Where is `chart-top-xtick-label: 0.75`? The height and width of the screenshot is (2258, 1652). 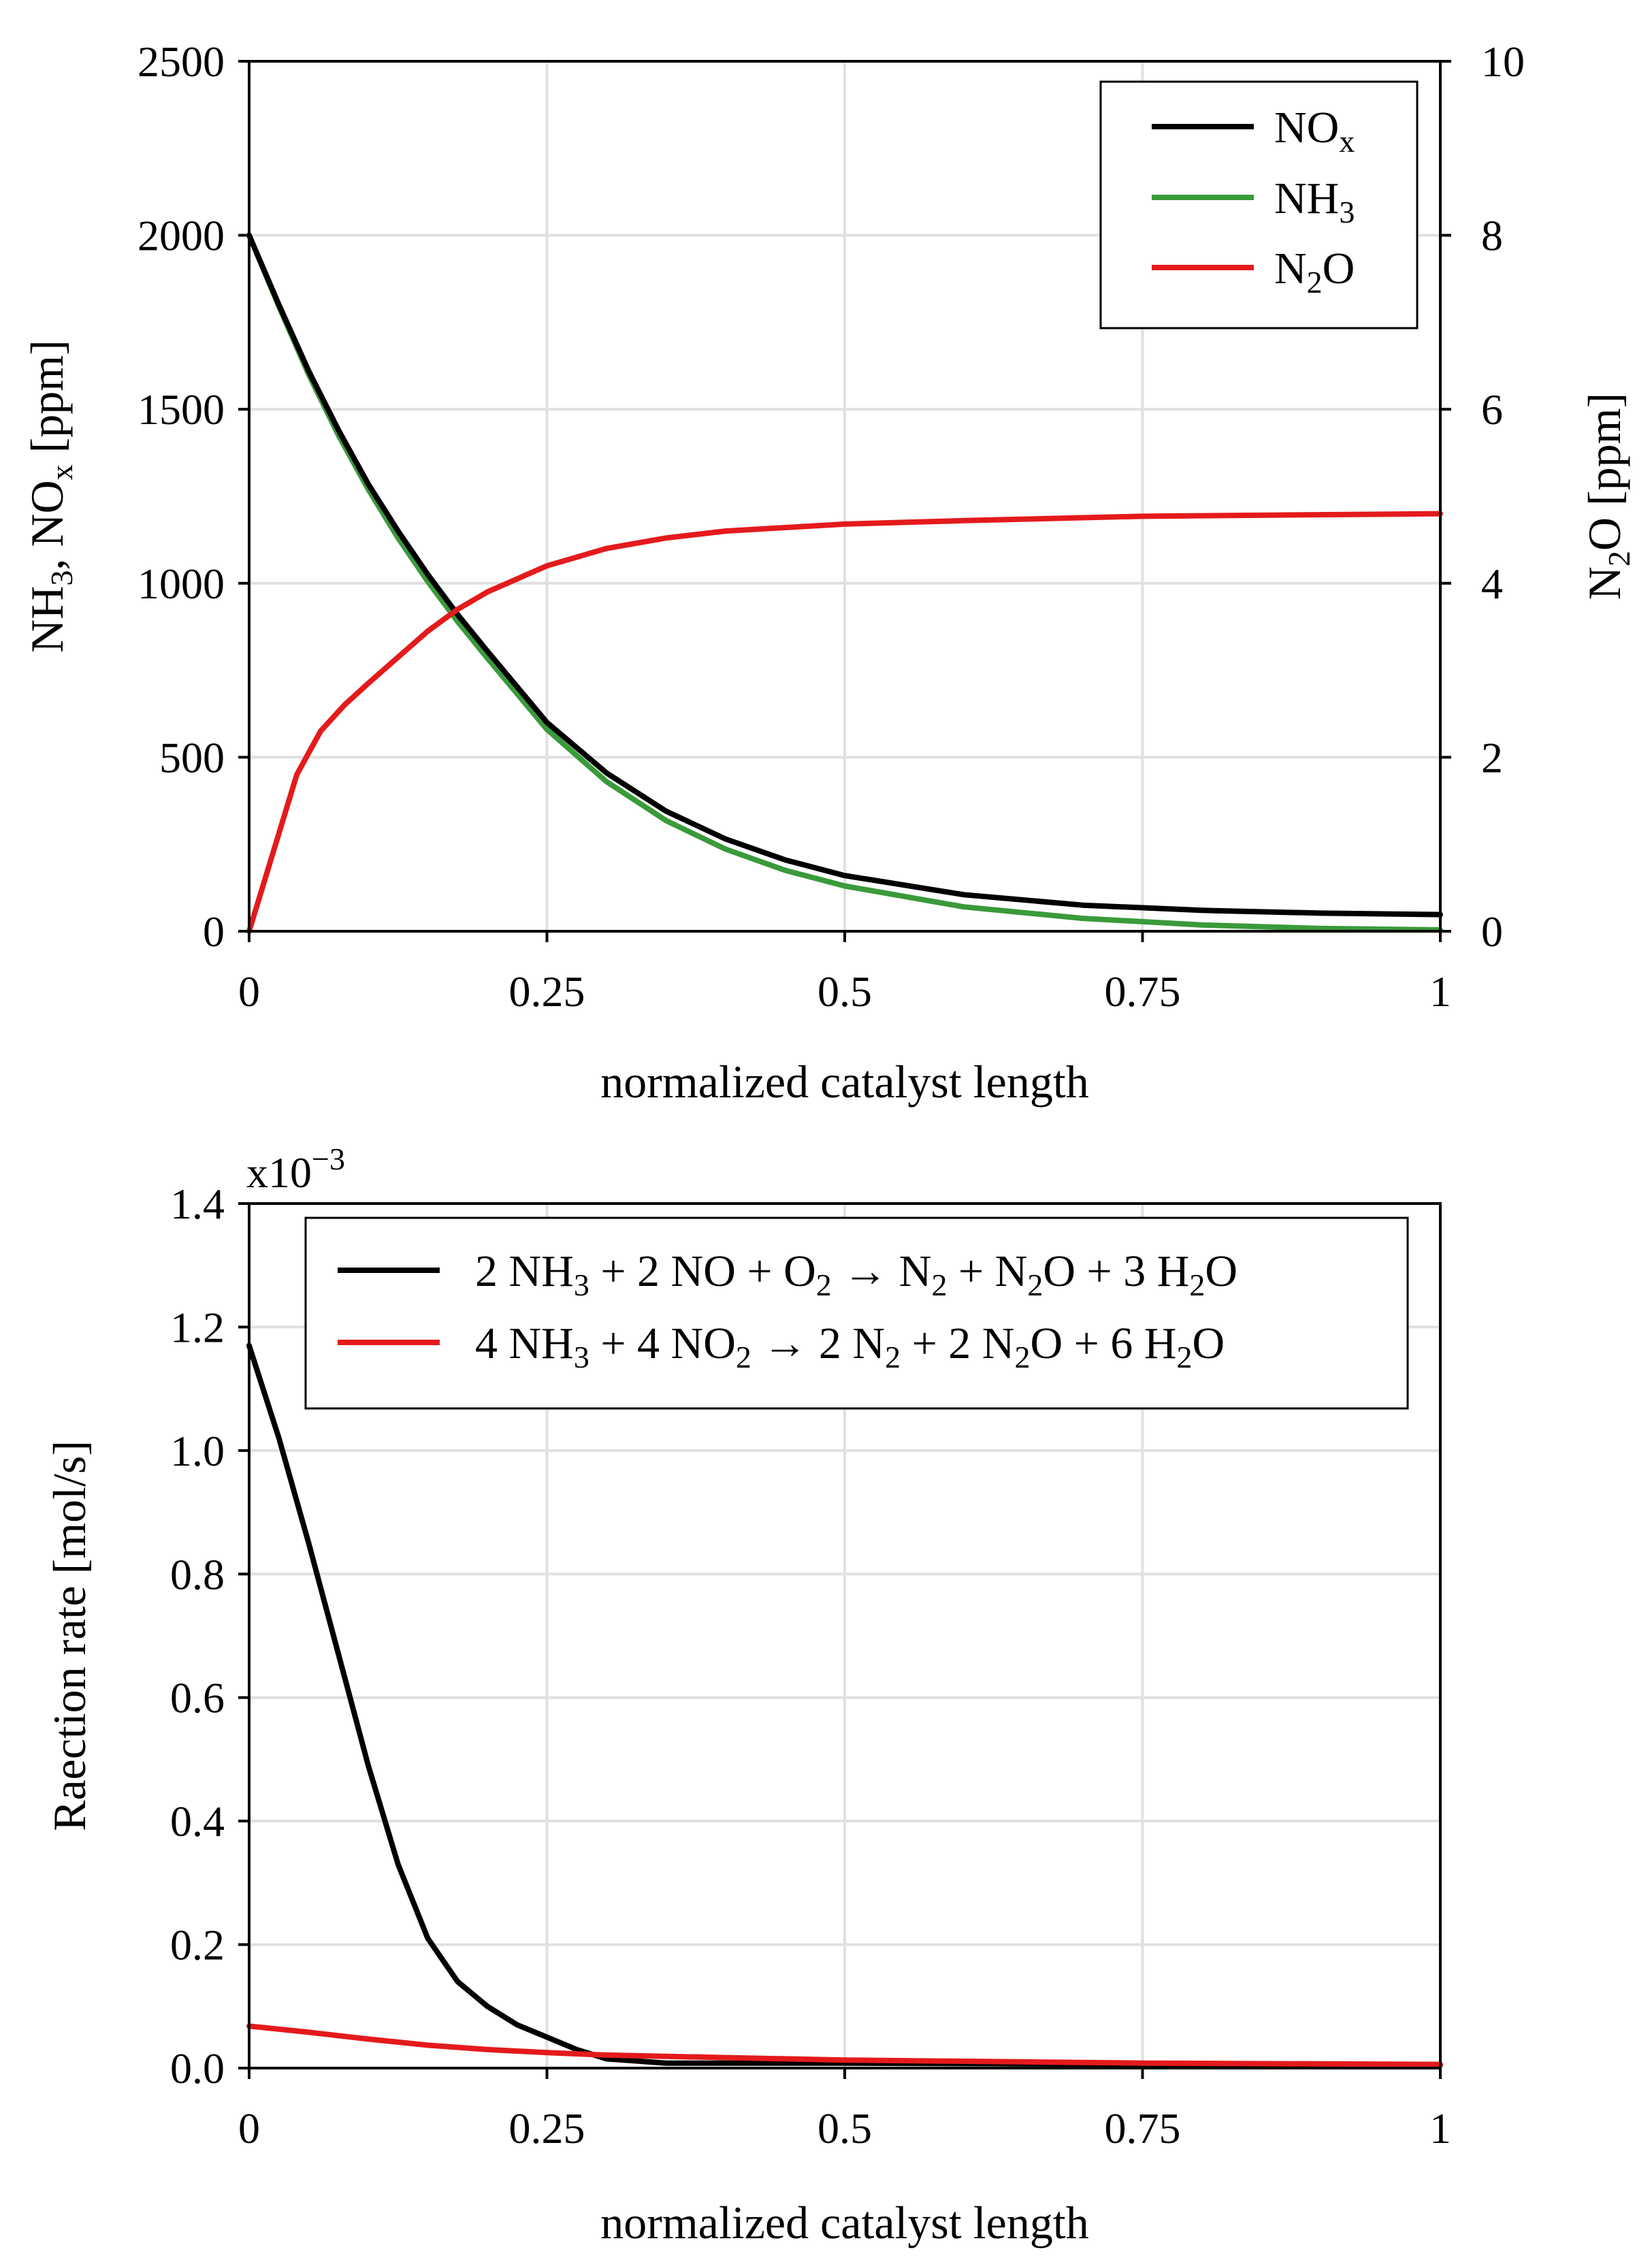
chart-top-xtick-label: 0.75 is located at coordinates (1143, 991).